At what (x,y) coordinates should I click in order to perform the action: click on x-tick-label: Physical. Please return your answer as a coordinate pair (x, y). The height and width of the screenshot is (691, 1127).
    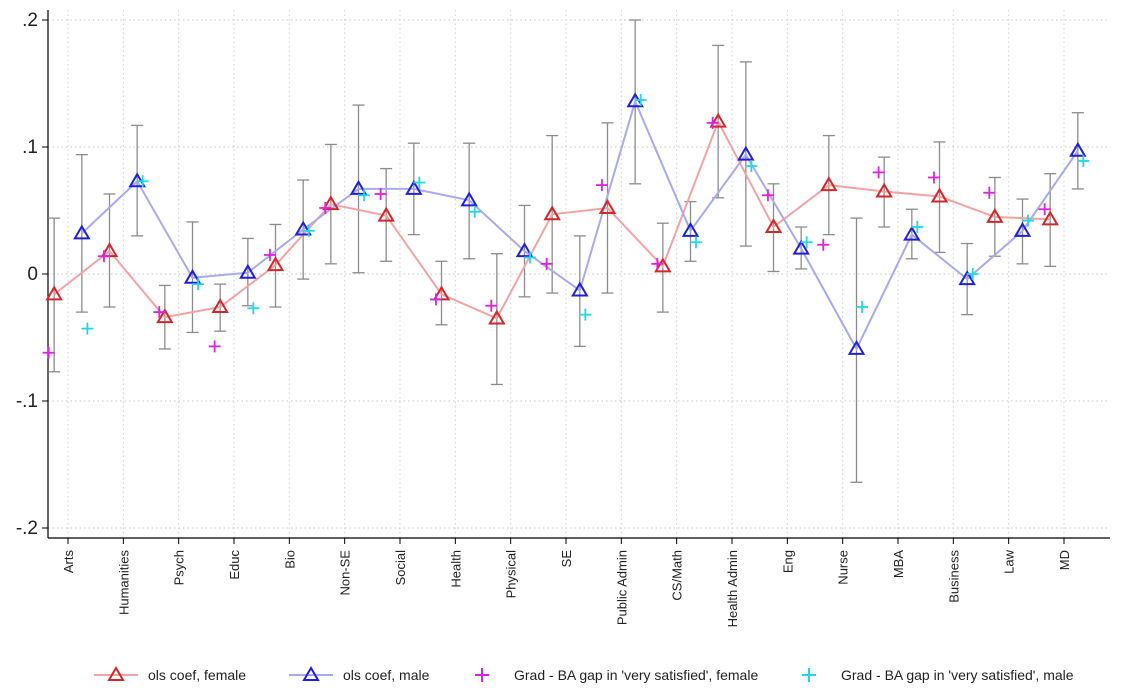
    Looking at the image, I should click on (511, 574).